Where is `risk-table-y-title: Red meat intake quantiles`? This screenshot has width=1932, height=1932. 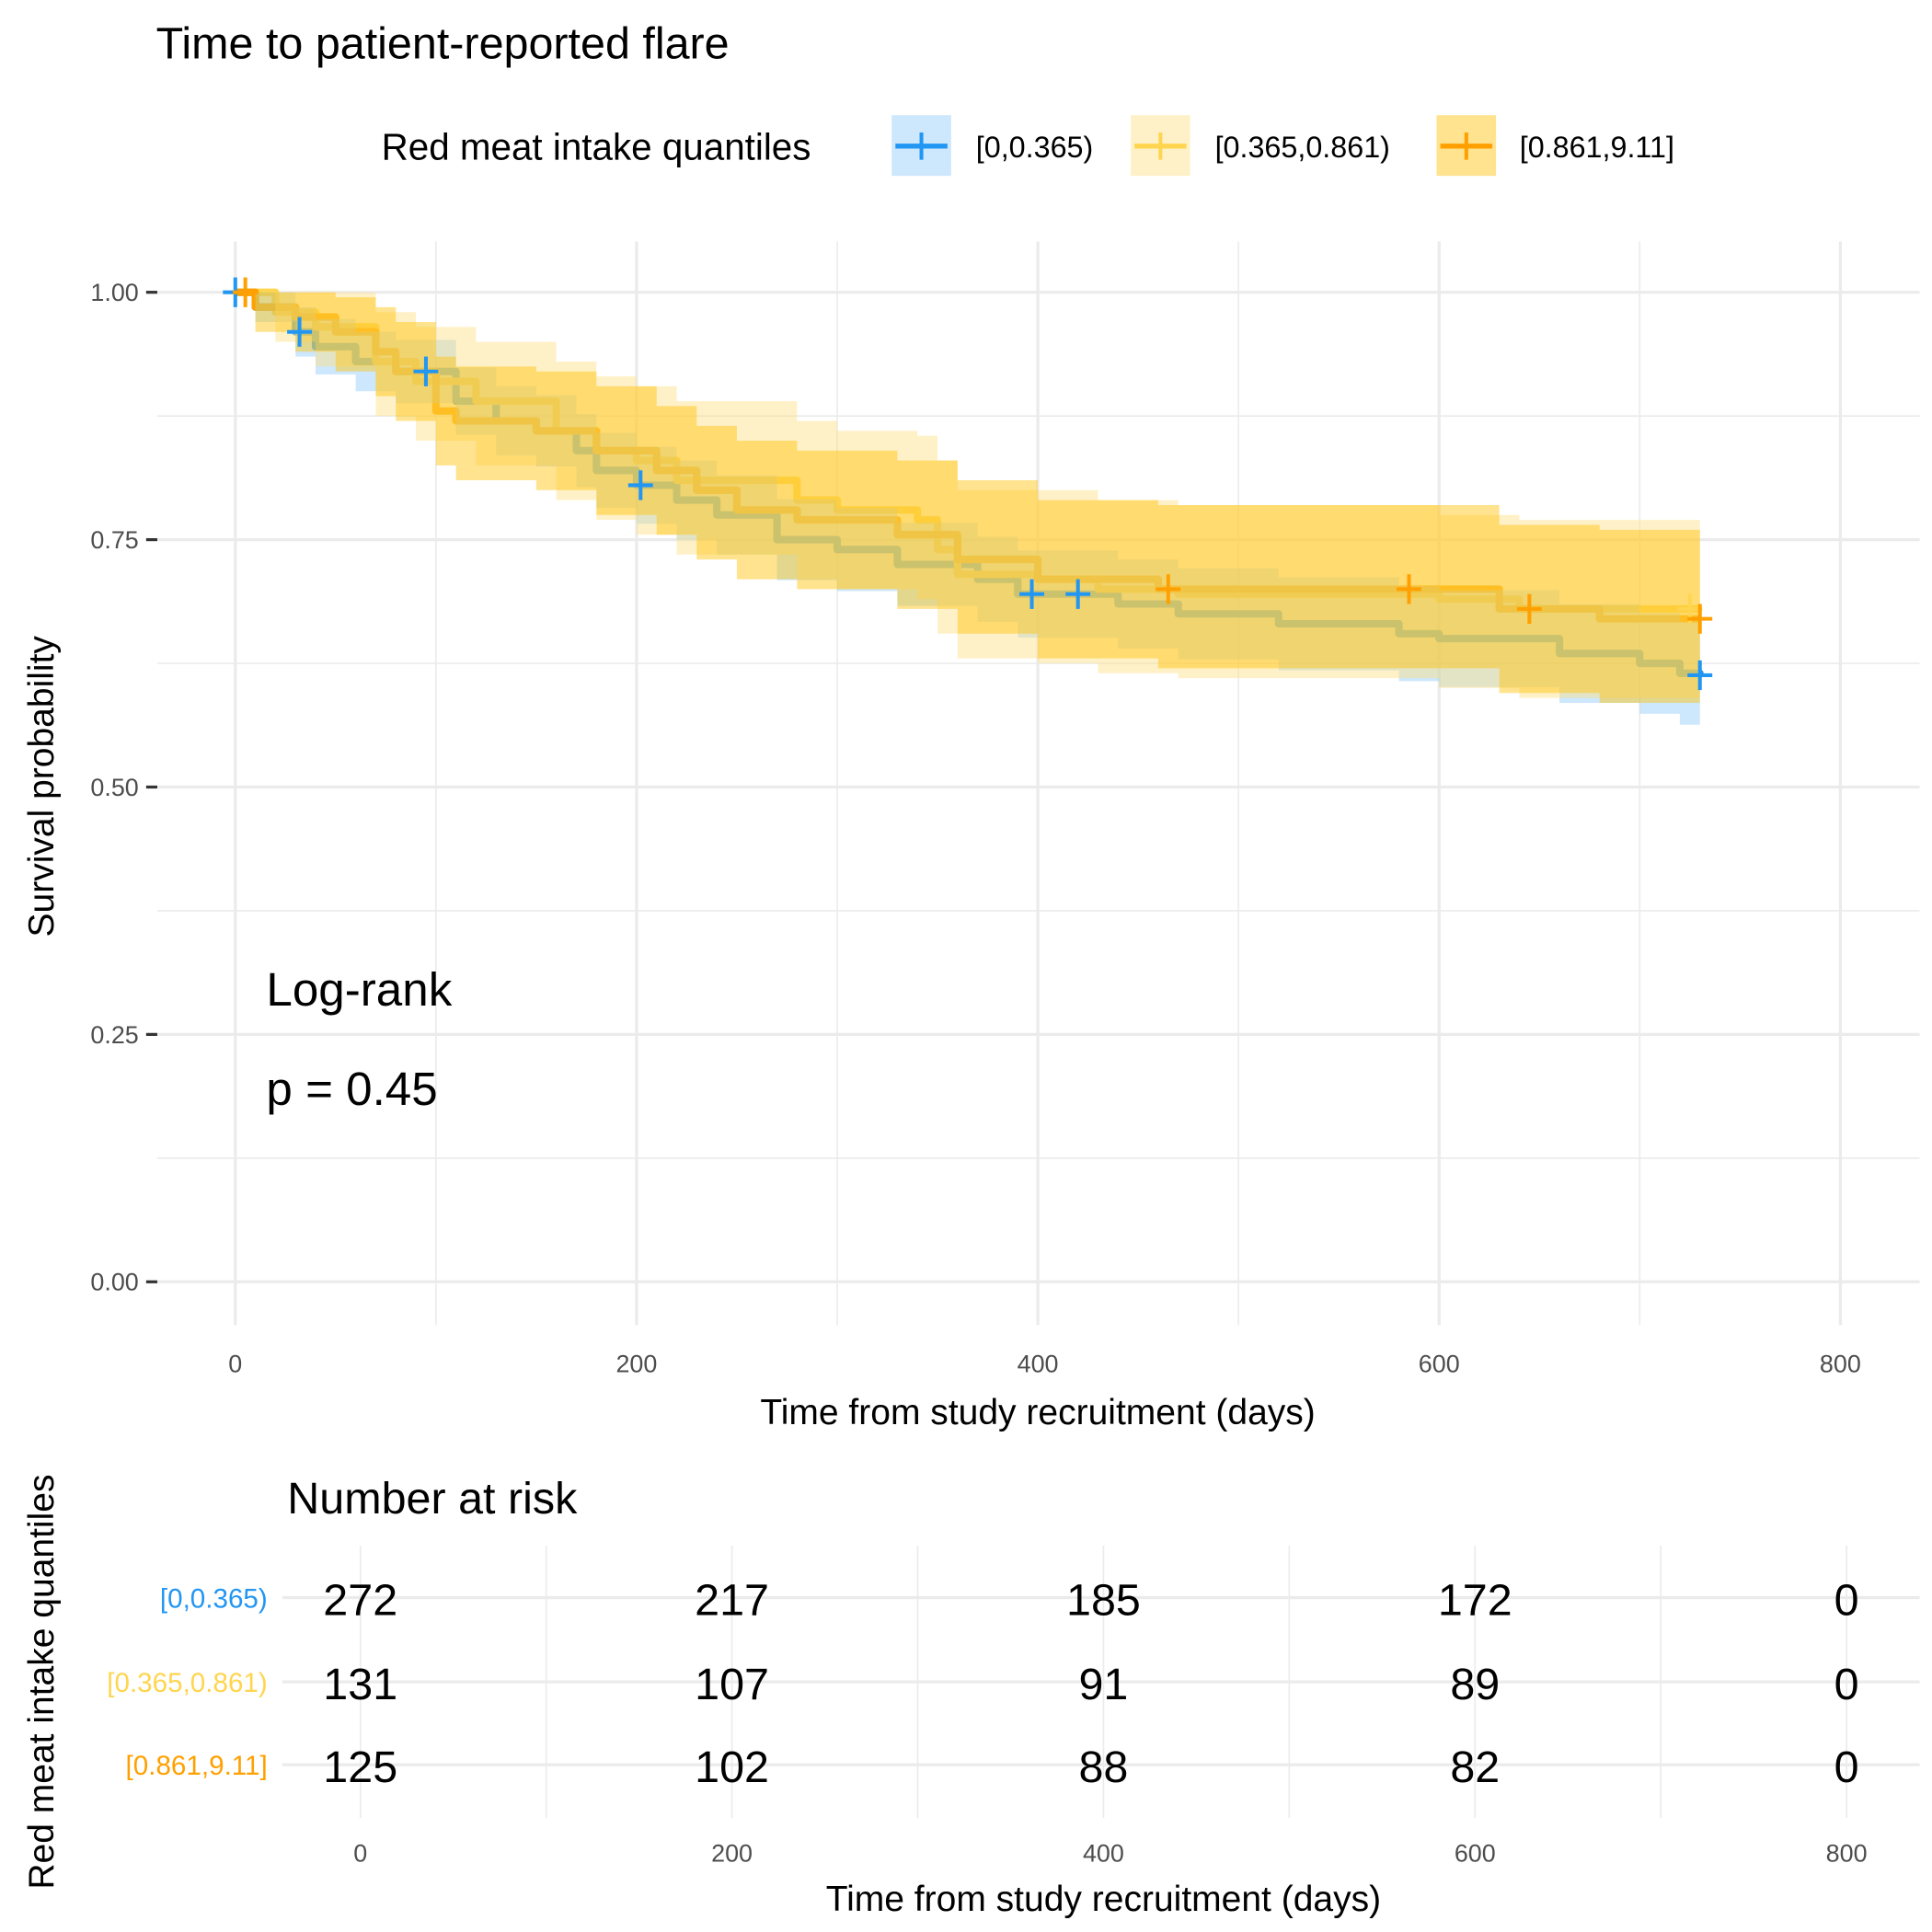 risk-table-y-title: Red meat intake quantiles is located at coordinates (42, 1682).